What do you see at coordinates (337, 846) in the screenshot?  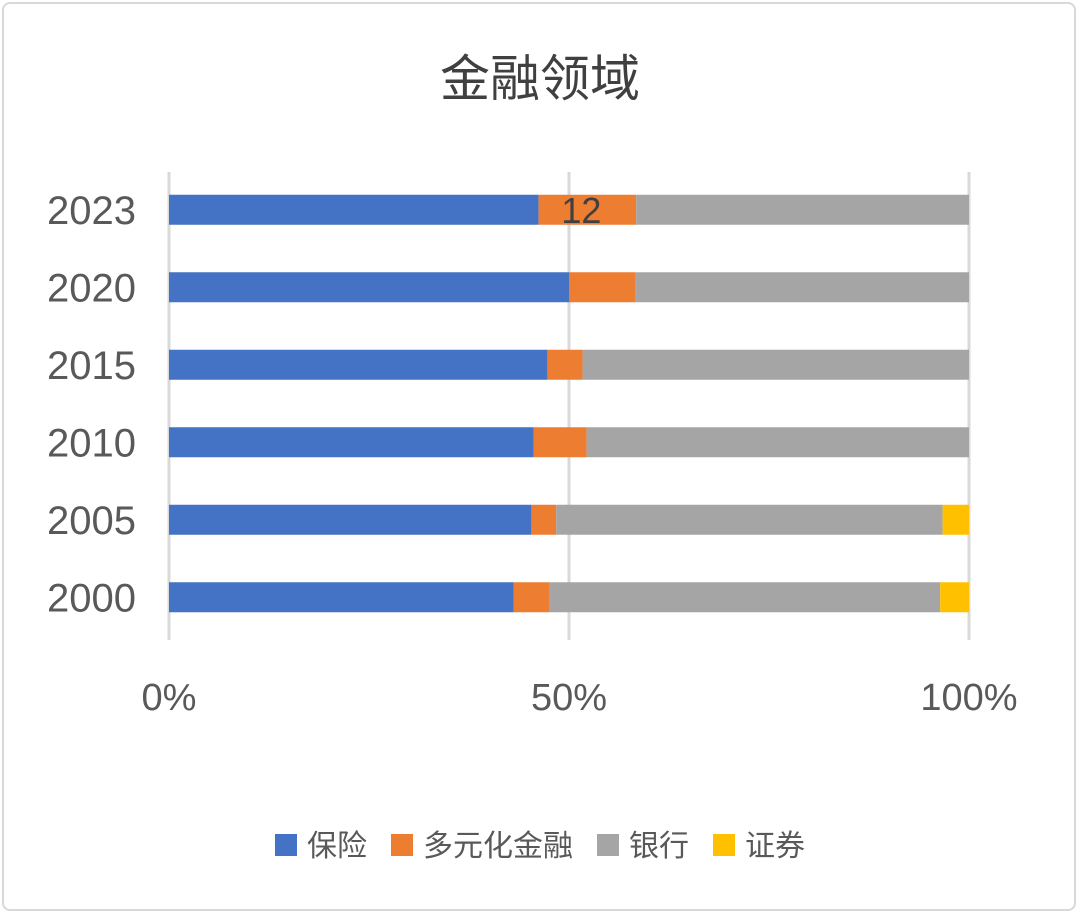 I see `legend-label: 保险` at bounding box center [337, 846].